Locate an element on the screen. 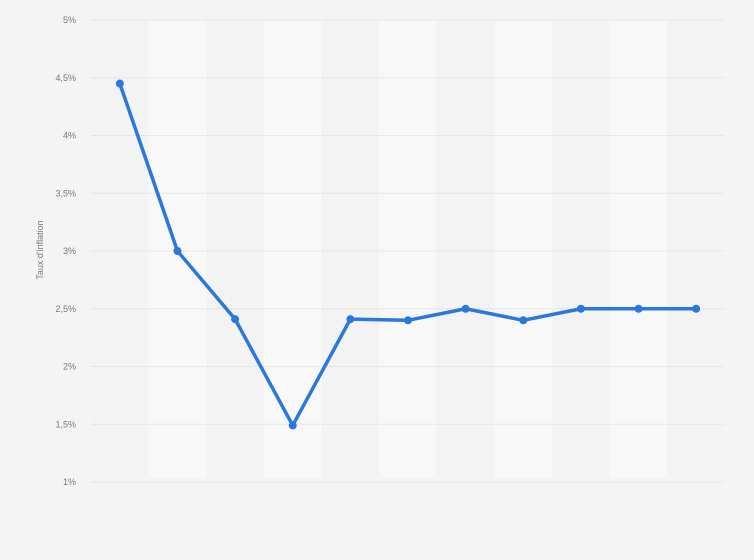  y-axis-ticks: 1% 1,5% 2% 2,5% 3% 3,5% 4% 4,5% 5% is located at coordinates (65, 251).